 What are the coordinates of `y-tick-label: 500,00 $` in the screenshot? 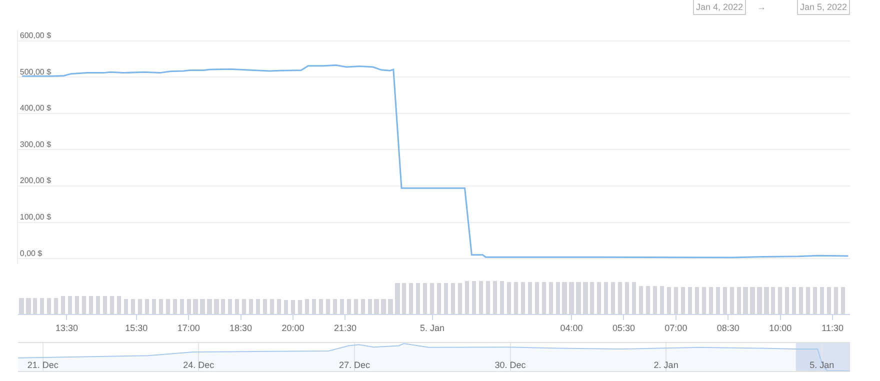 It's located at (36, 71).